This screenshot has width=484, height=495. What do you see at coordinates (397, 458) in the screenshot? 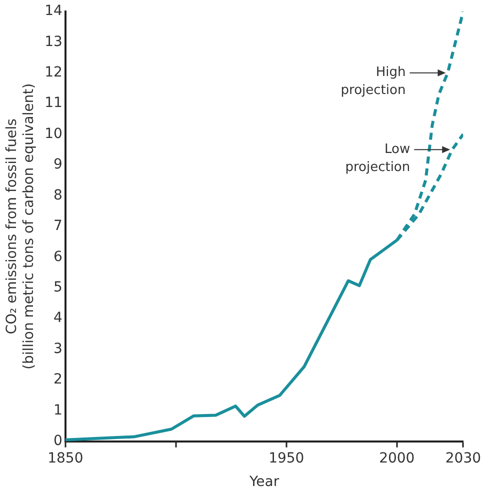
I see `x-tick-label: 2000` at bounding box center [397, 458].